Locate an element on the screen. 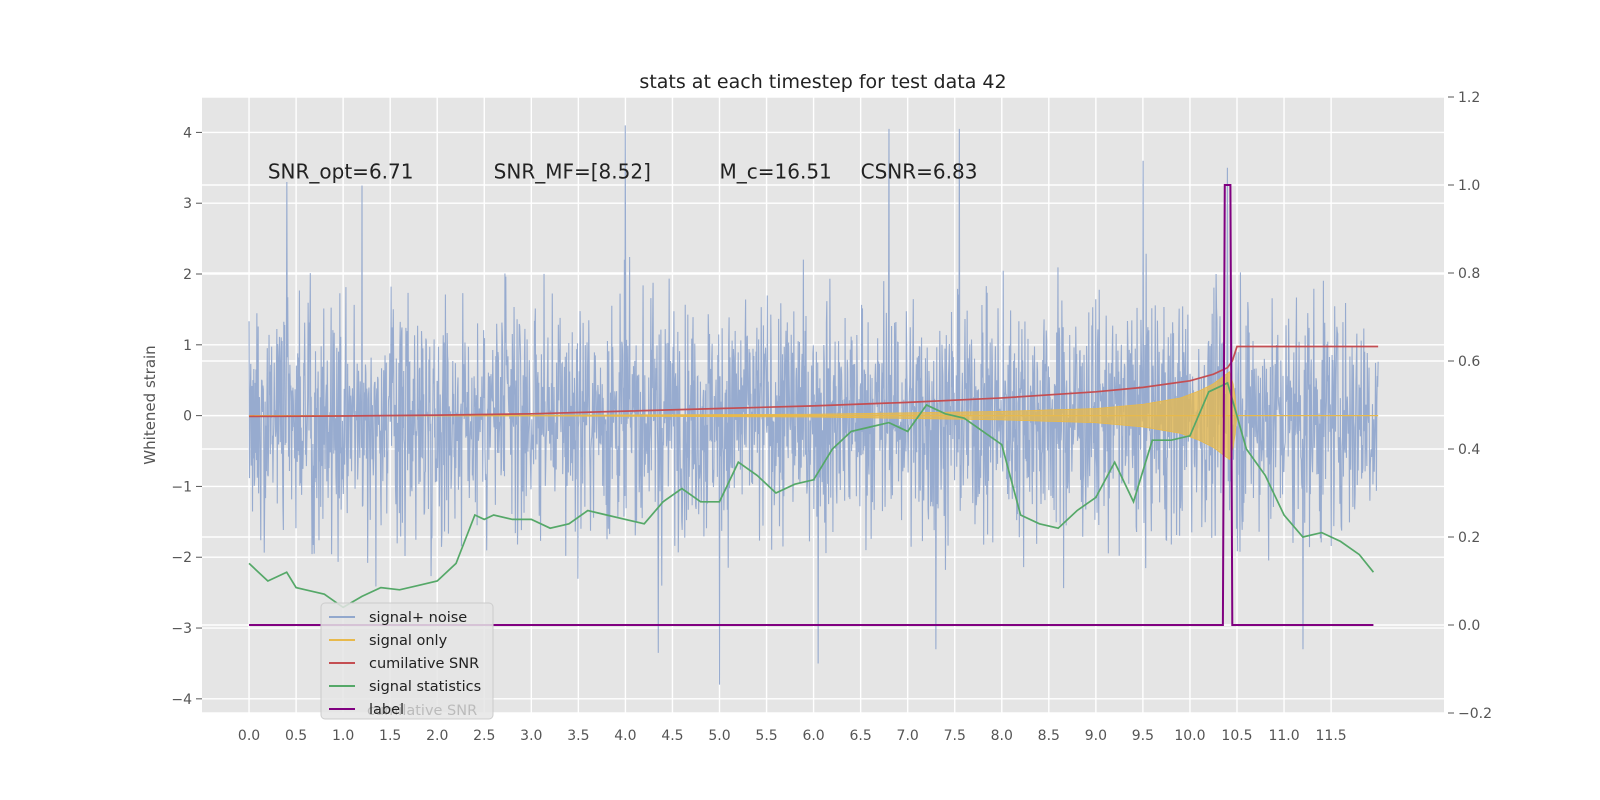 The height and width of the screenshot is (800, 1600). x-tick-label: 7.0 is located at coordinates (908, 736).